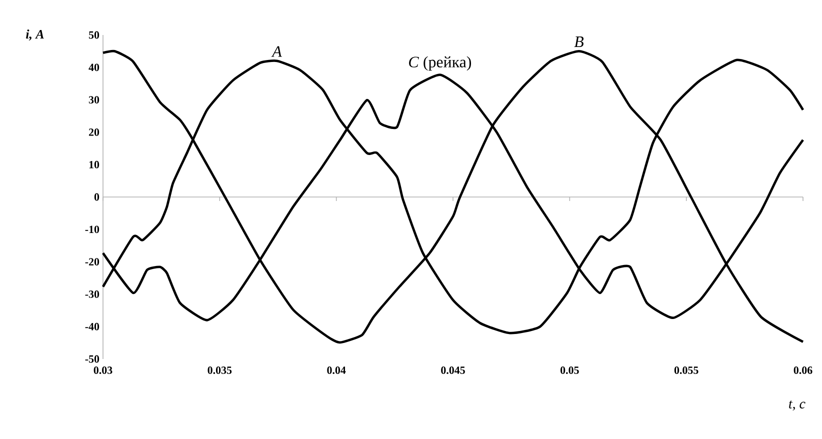  What do you see at coordinates (579, 42) in the screenshot?
I see `annotation: B` at bounding box center [579, 42].